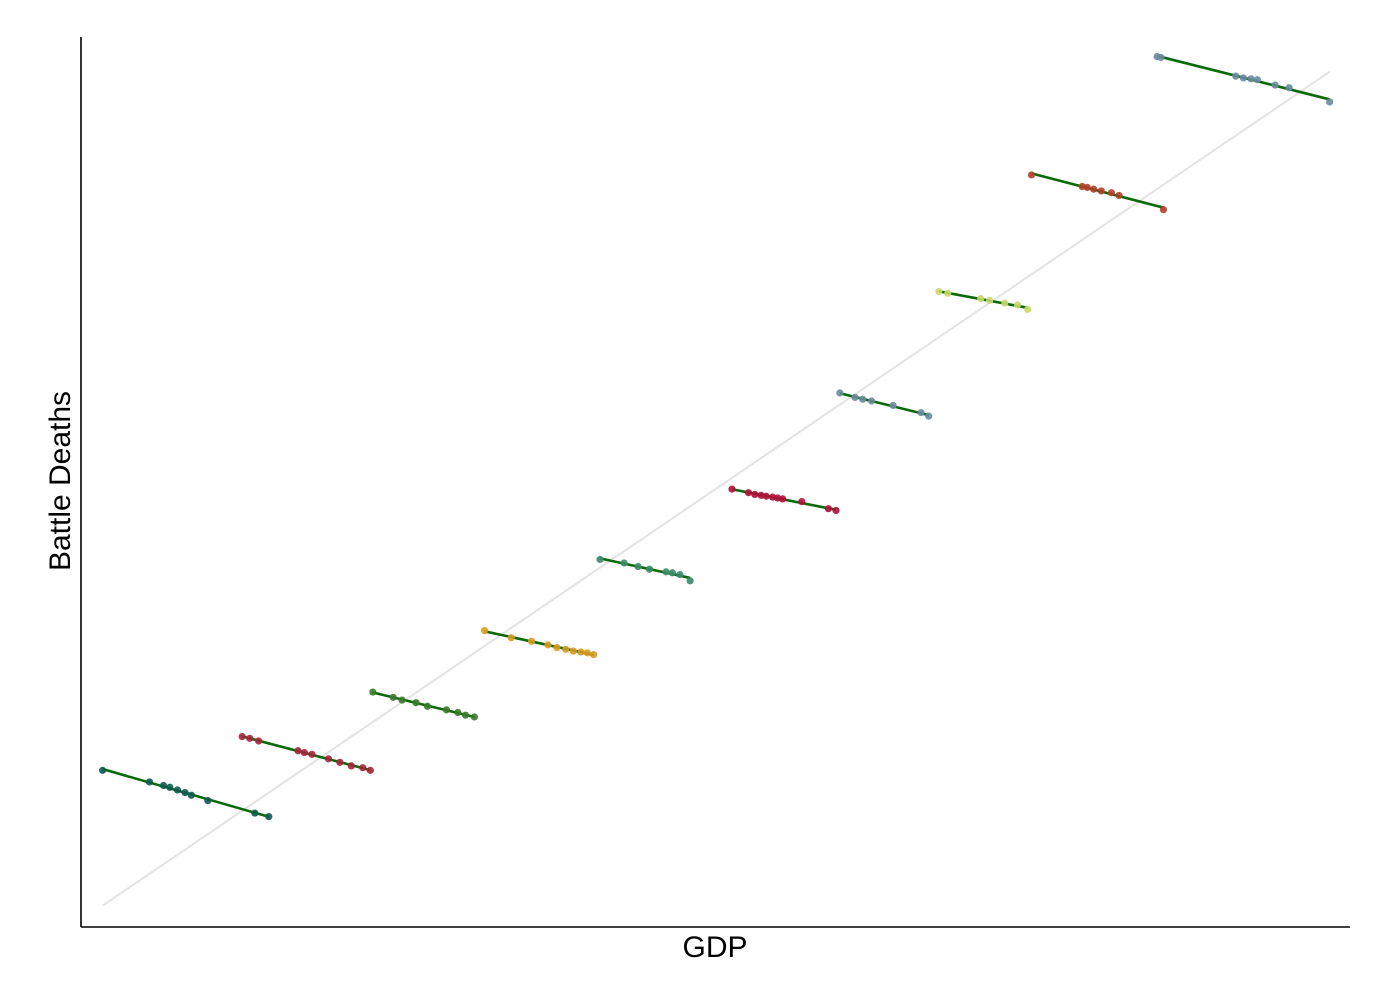 The width and height of the screenshot is (1386, 1008). I want to click on x-axis-title: GDP, so click(714, 947).